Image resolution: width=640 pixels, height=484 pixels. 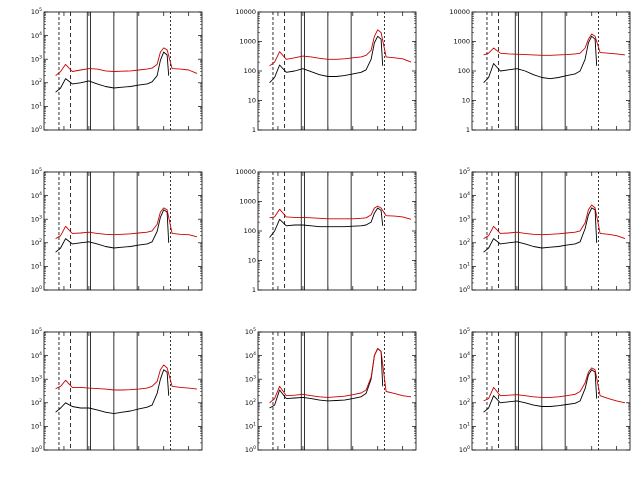 I want to click on chart-panel-1: 10⁰ 10¹ 10² 10³ 10⁴ 10⁵, so click(x=117, y=70).